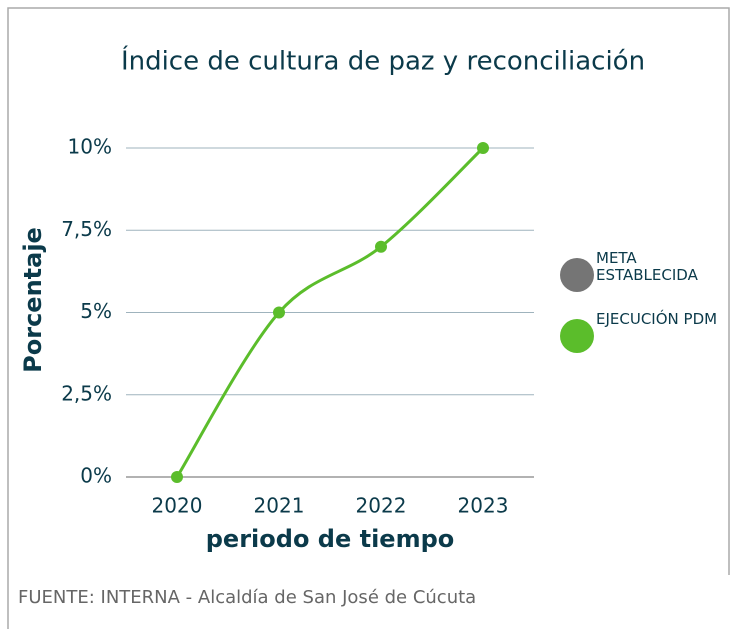 The height and width of the screenshot is (629, 737). What do you see at coordinates (647, 266) in the screenshot?
I see `legend-label: META ESTABLECIDA` at bounding box center [647, 266].